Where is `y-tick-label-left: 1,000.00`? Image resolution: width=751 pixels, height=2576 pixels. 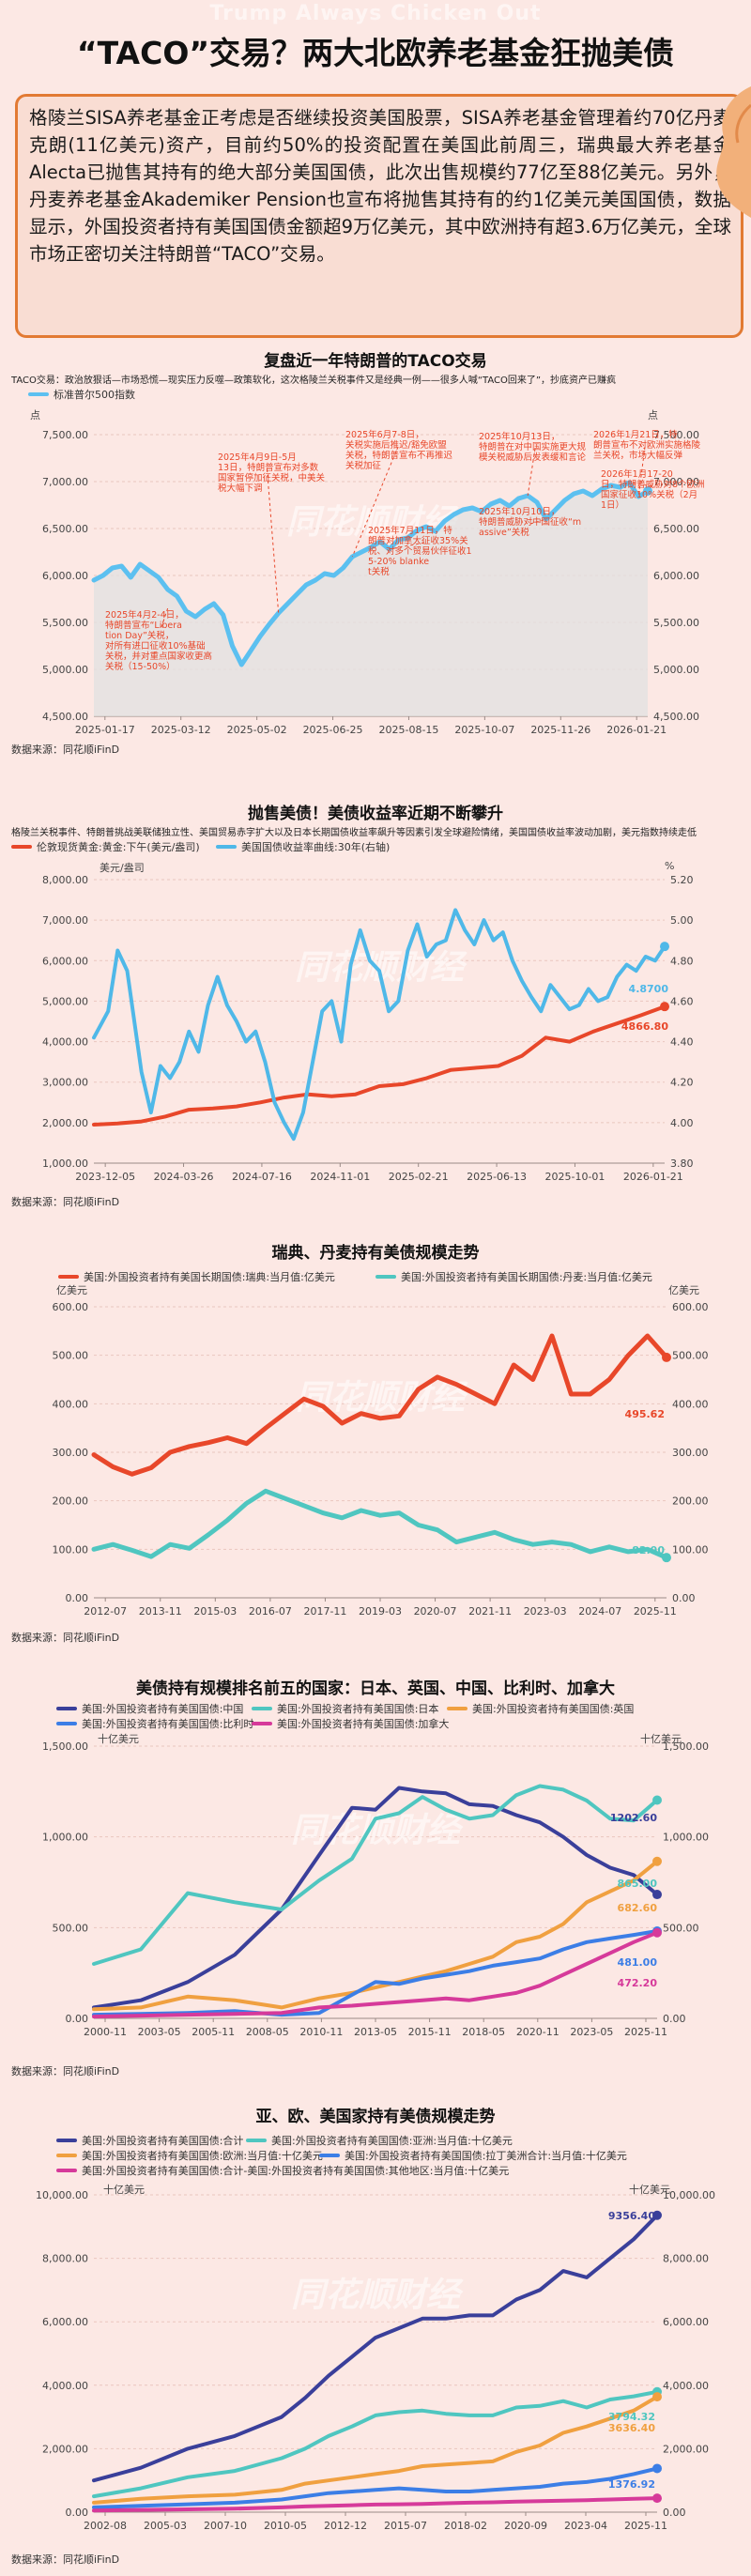
y-tick-label-left: 1,000.00 is located at coordinates (65, 1838).